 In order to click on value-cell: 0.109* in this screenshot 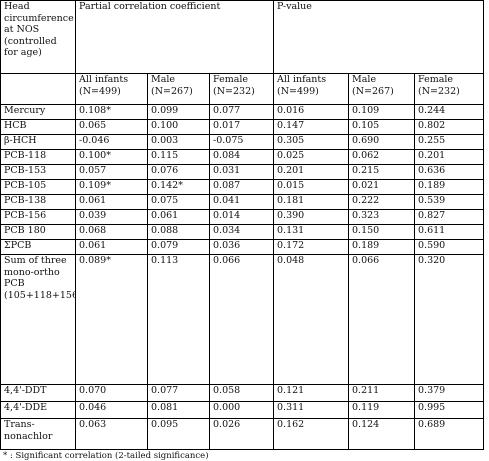, I will do `click(111, 187)`.